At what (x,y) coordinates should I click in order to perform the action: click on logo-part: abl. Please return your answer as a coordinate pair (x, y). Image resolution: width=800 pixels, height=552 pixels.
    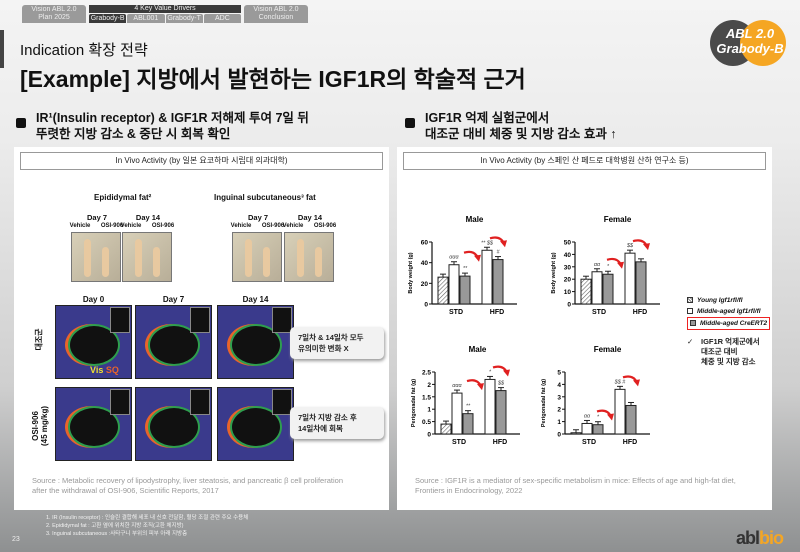
    Looking at the image, I should click on (748, 538).